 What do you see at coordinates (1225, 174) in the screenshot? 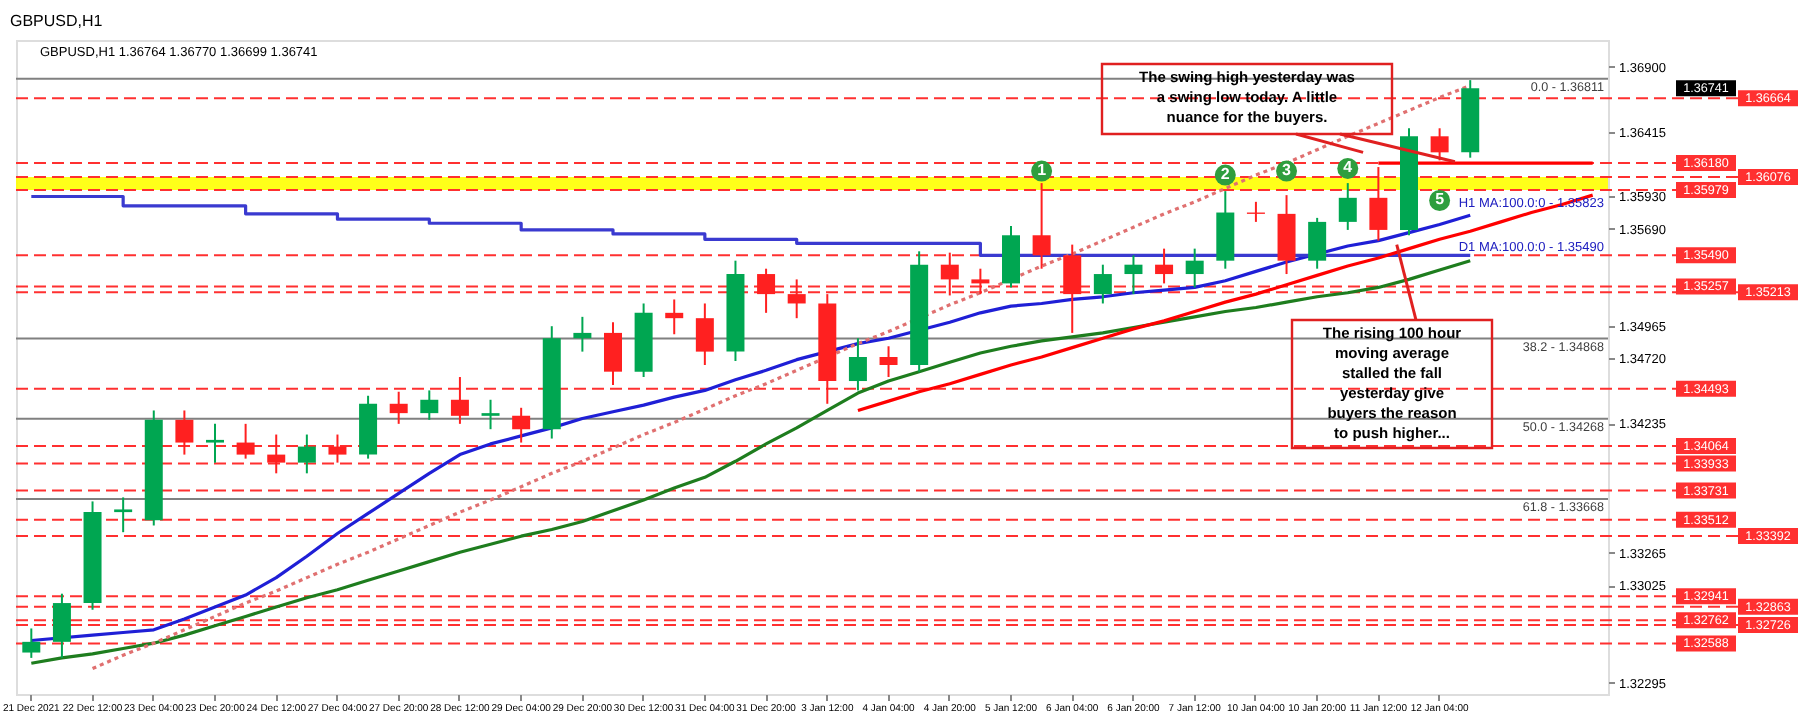
I see `annotation: 2` at bounding box center [1225, 174].